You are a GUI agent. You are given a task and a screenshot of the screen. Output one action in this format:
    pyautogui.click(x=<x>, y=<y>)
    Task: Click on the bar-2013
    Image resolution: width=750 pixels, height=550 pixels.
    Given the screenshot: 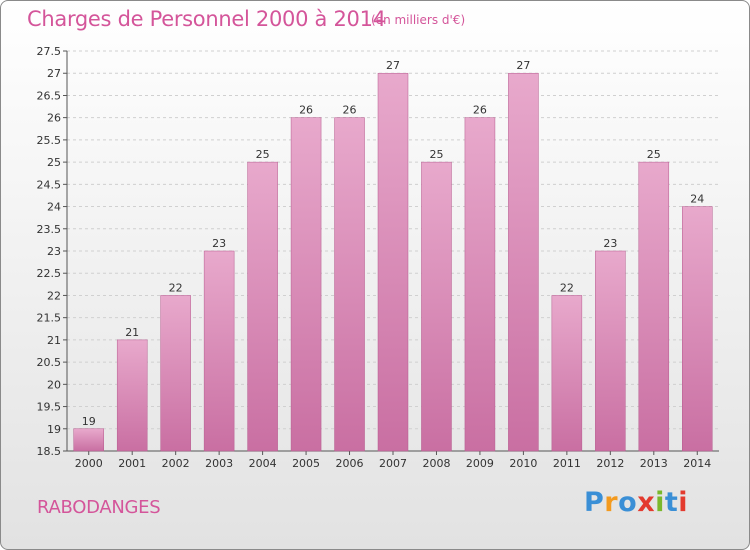 What is the action you would take?
    pyautogui.click(x=654, y=306)
    